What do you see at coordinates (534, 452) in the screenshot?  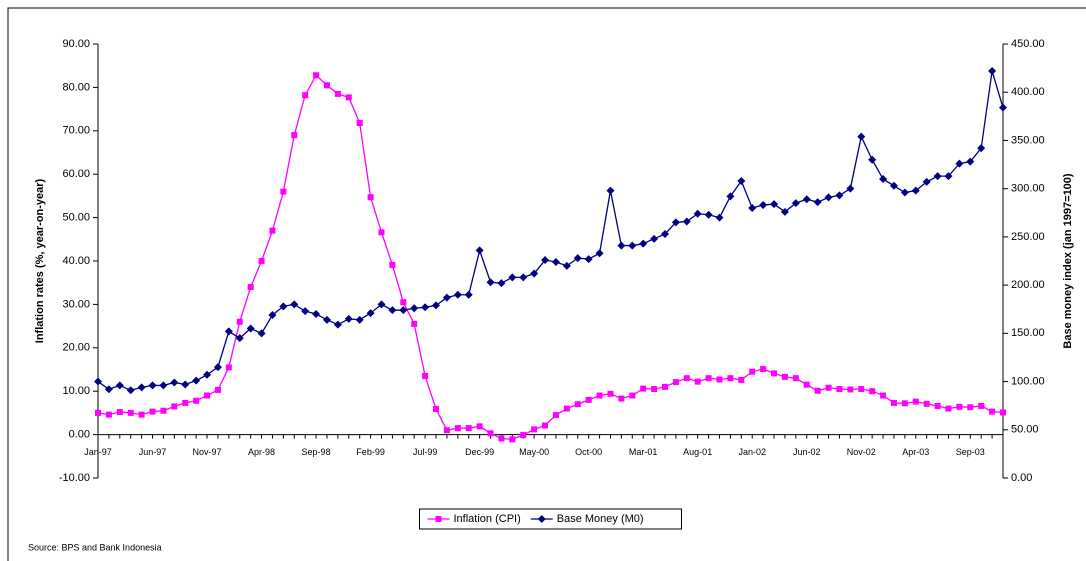 I see `x-tick-label: May-00` at bounding box center [534, 452].